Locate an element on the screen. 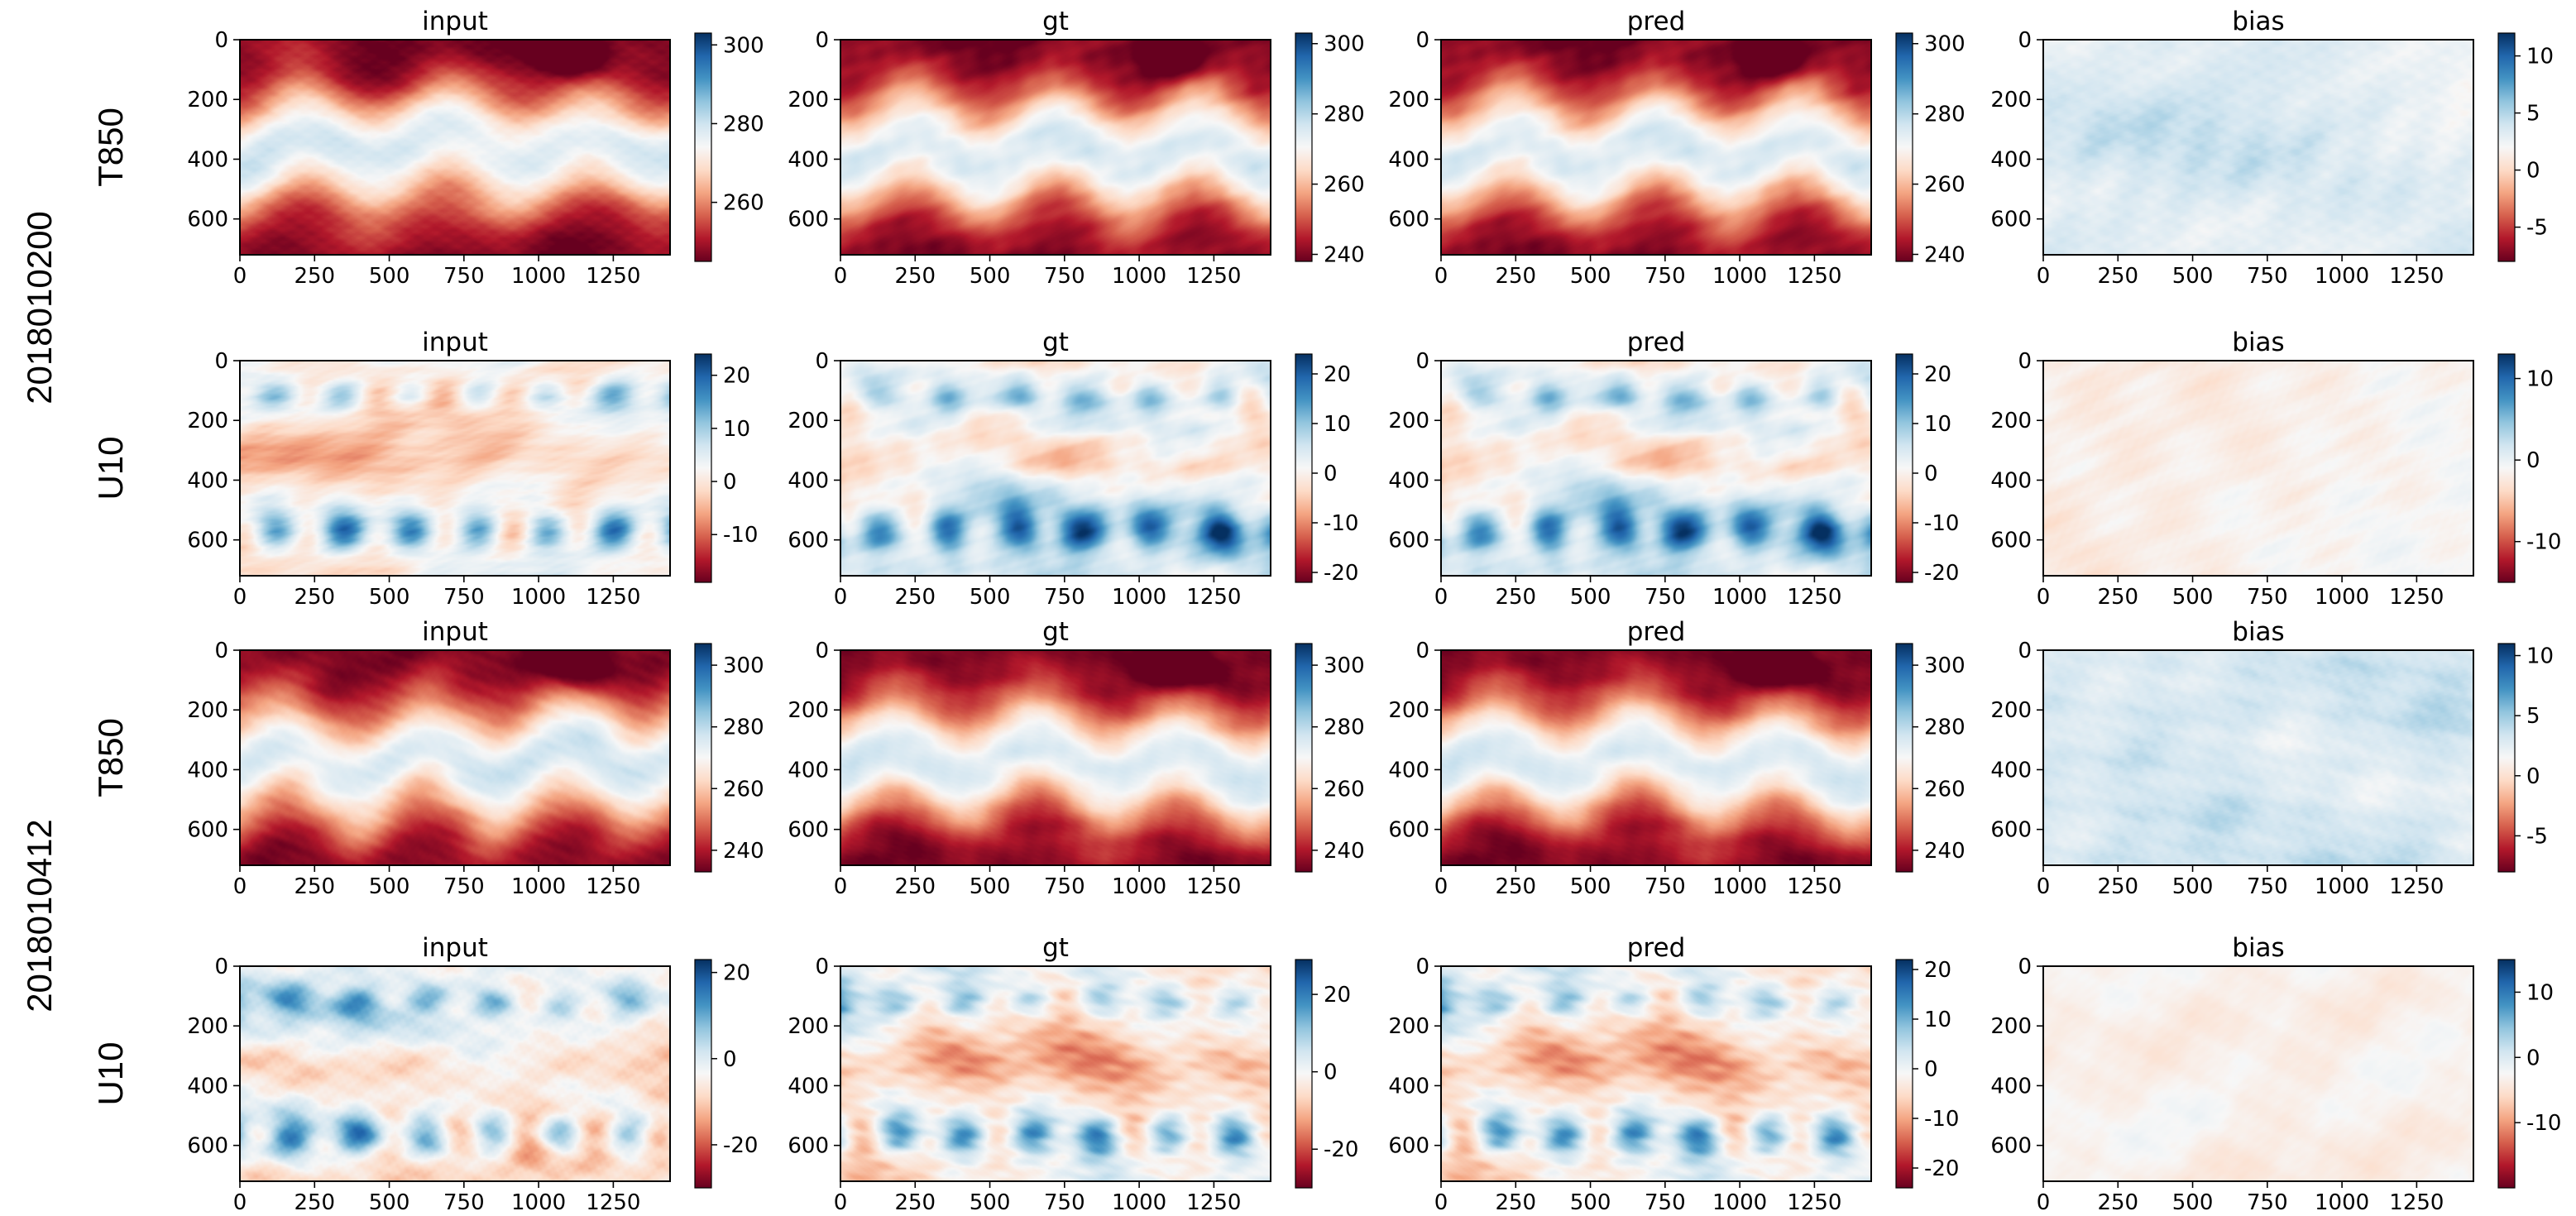 The image size is (2576, 1216). subplot-title: pred is located at coordinates (1656, 21).